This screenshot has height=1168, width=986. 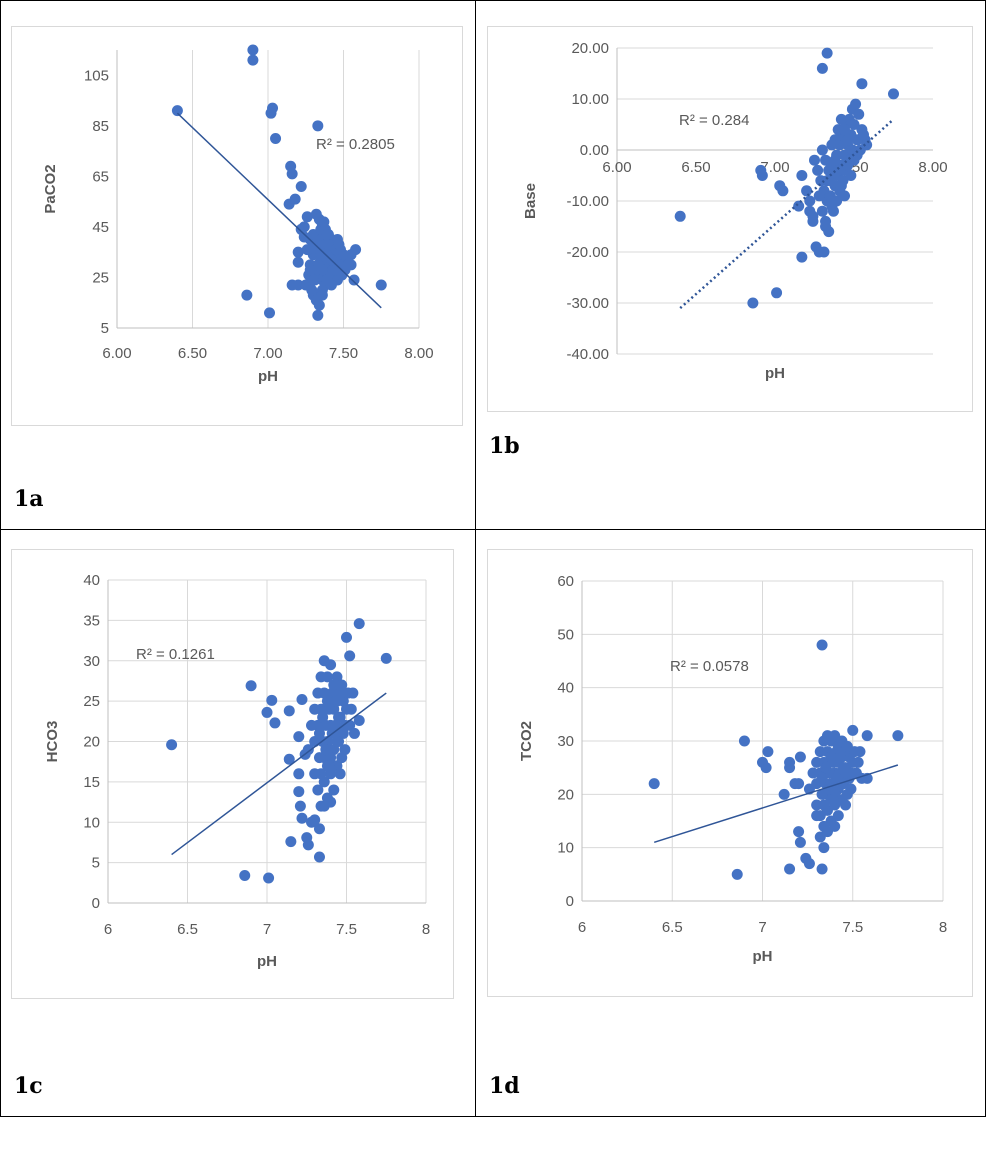 What do you see at coordinates (565, 634) in the screenshot?
I see `y-tick-label: 50` at bounding box center [565, 634].